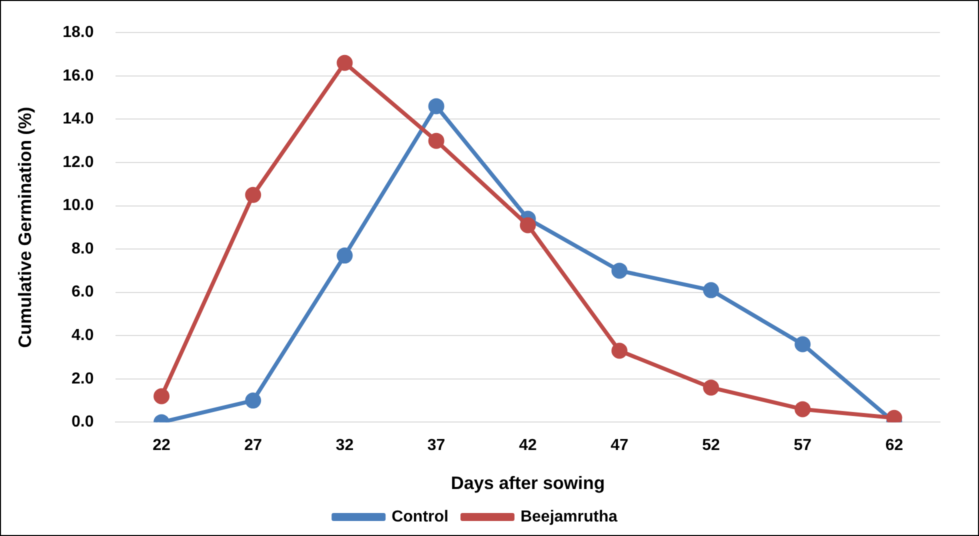 This screenshot has height=536, width=979. What do you see at coordinates (78, 205) in the screenshot?
I see `y-tick-label: 10.0` at bounding box center [78, 205].